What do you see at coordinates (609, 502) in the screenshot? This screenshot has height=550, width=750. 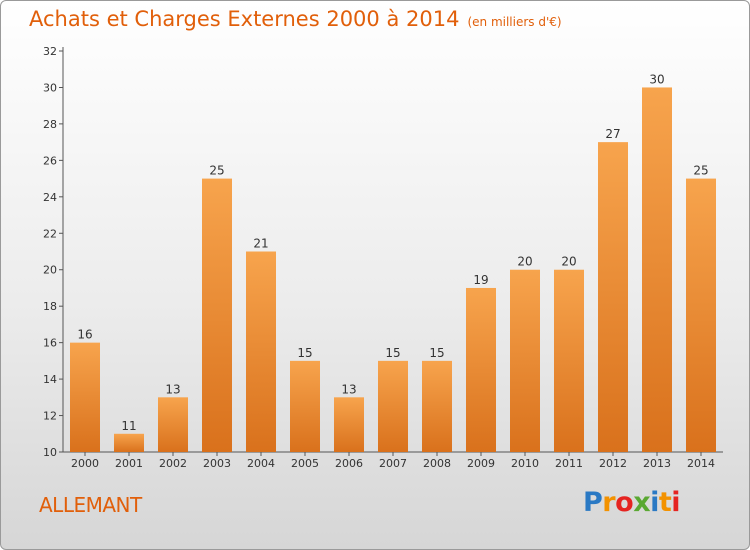 I see `logo-letter: r` at bounding box center [609, 502].